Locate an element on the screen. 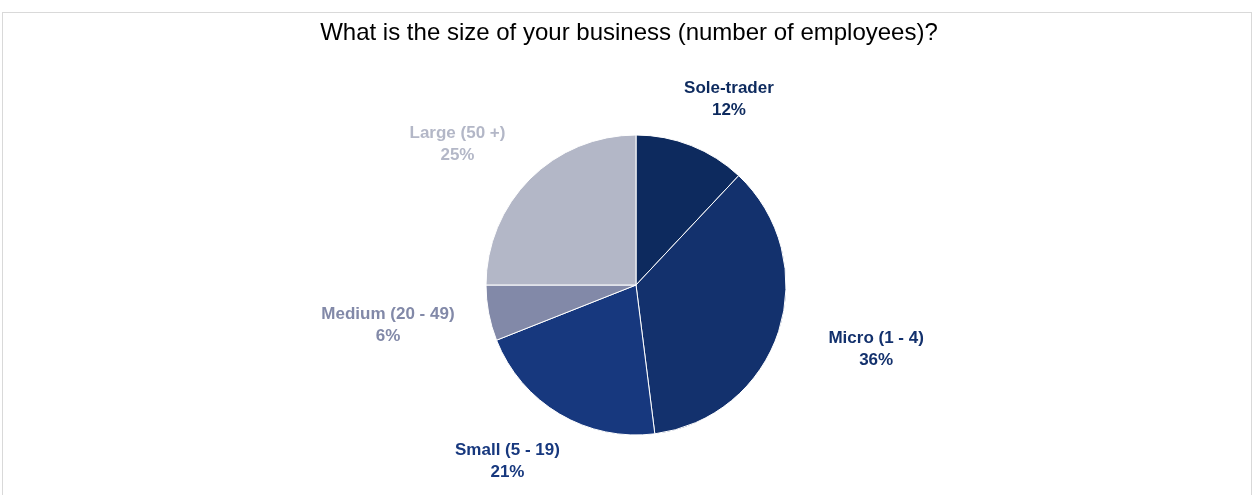  chart-title: What is the size of your business (number of employees)? is located at coordinates (629, 32).